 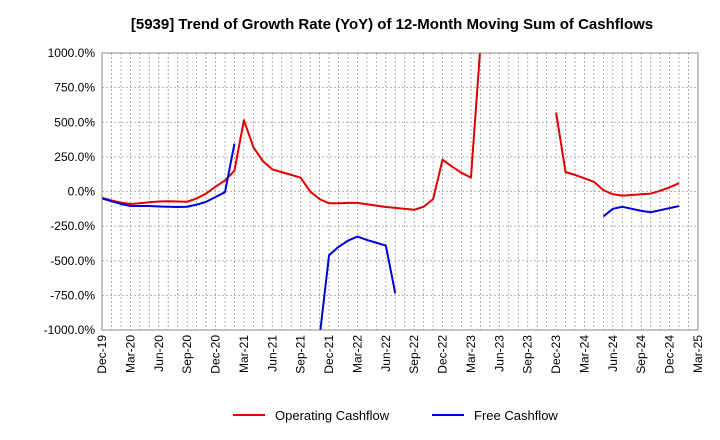 I want to click on y-tick-label: 0.0%, so click(x=82, y=192).